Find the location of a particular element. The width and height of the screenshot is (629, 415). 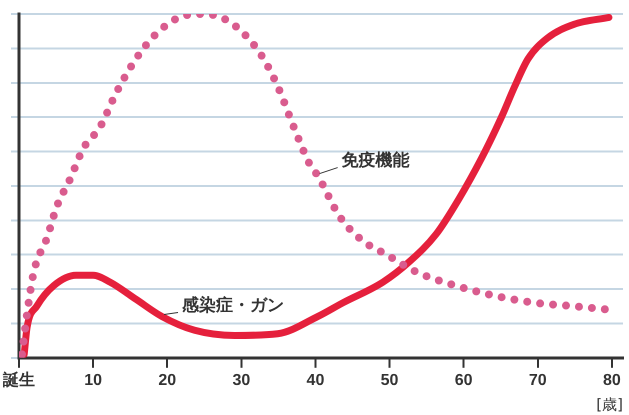

x-tick-label: 40 is located at coordinates (315, 380).